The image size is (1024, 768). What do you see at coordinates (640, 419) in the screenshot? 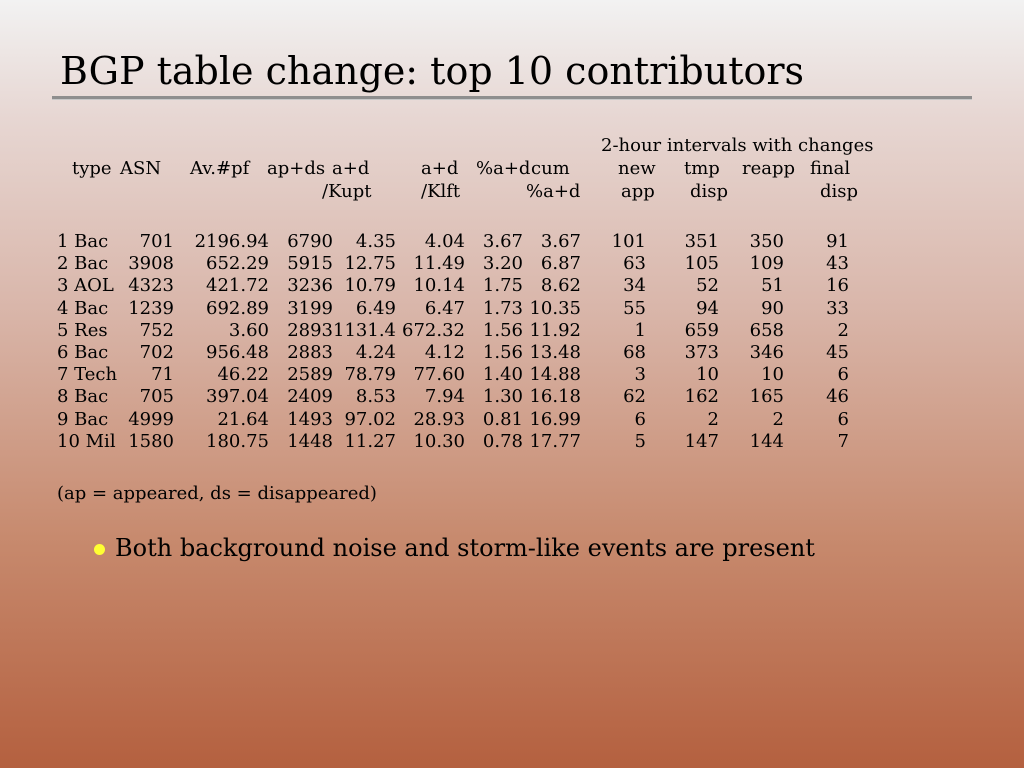
I see `cell-new-app: 6` at bounding box center [640, 419].